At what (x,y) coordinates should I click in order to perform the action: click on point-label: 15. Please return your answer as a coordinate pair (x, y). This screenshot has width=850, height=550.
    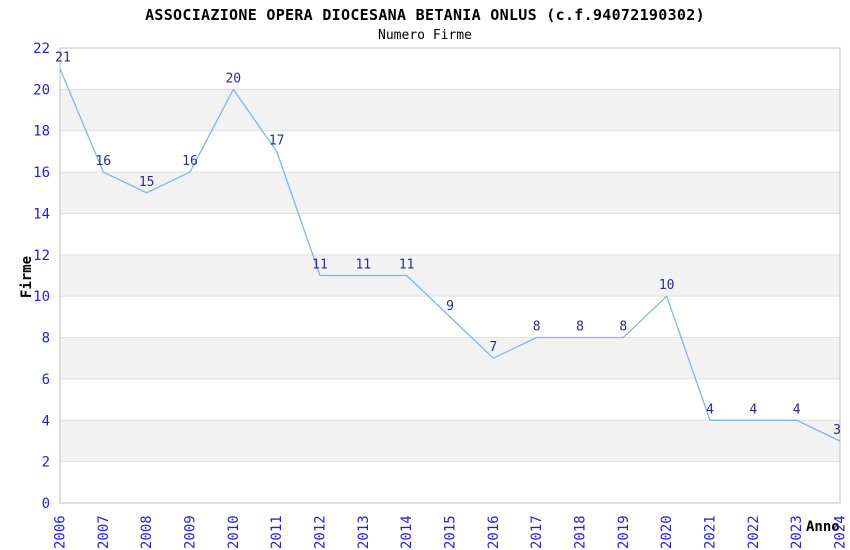
    Looking at the image, I should click on (147, 182).